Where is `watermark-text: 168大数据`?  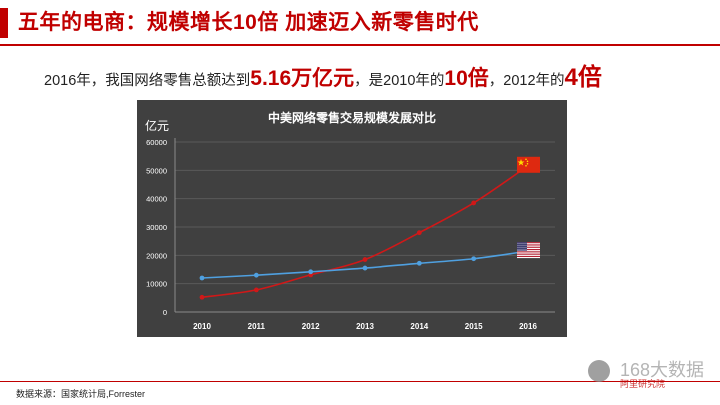
watermark-text: 168大数据 is located at coordinates (662, 370).